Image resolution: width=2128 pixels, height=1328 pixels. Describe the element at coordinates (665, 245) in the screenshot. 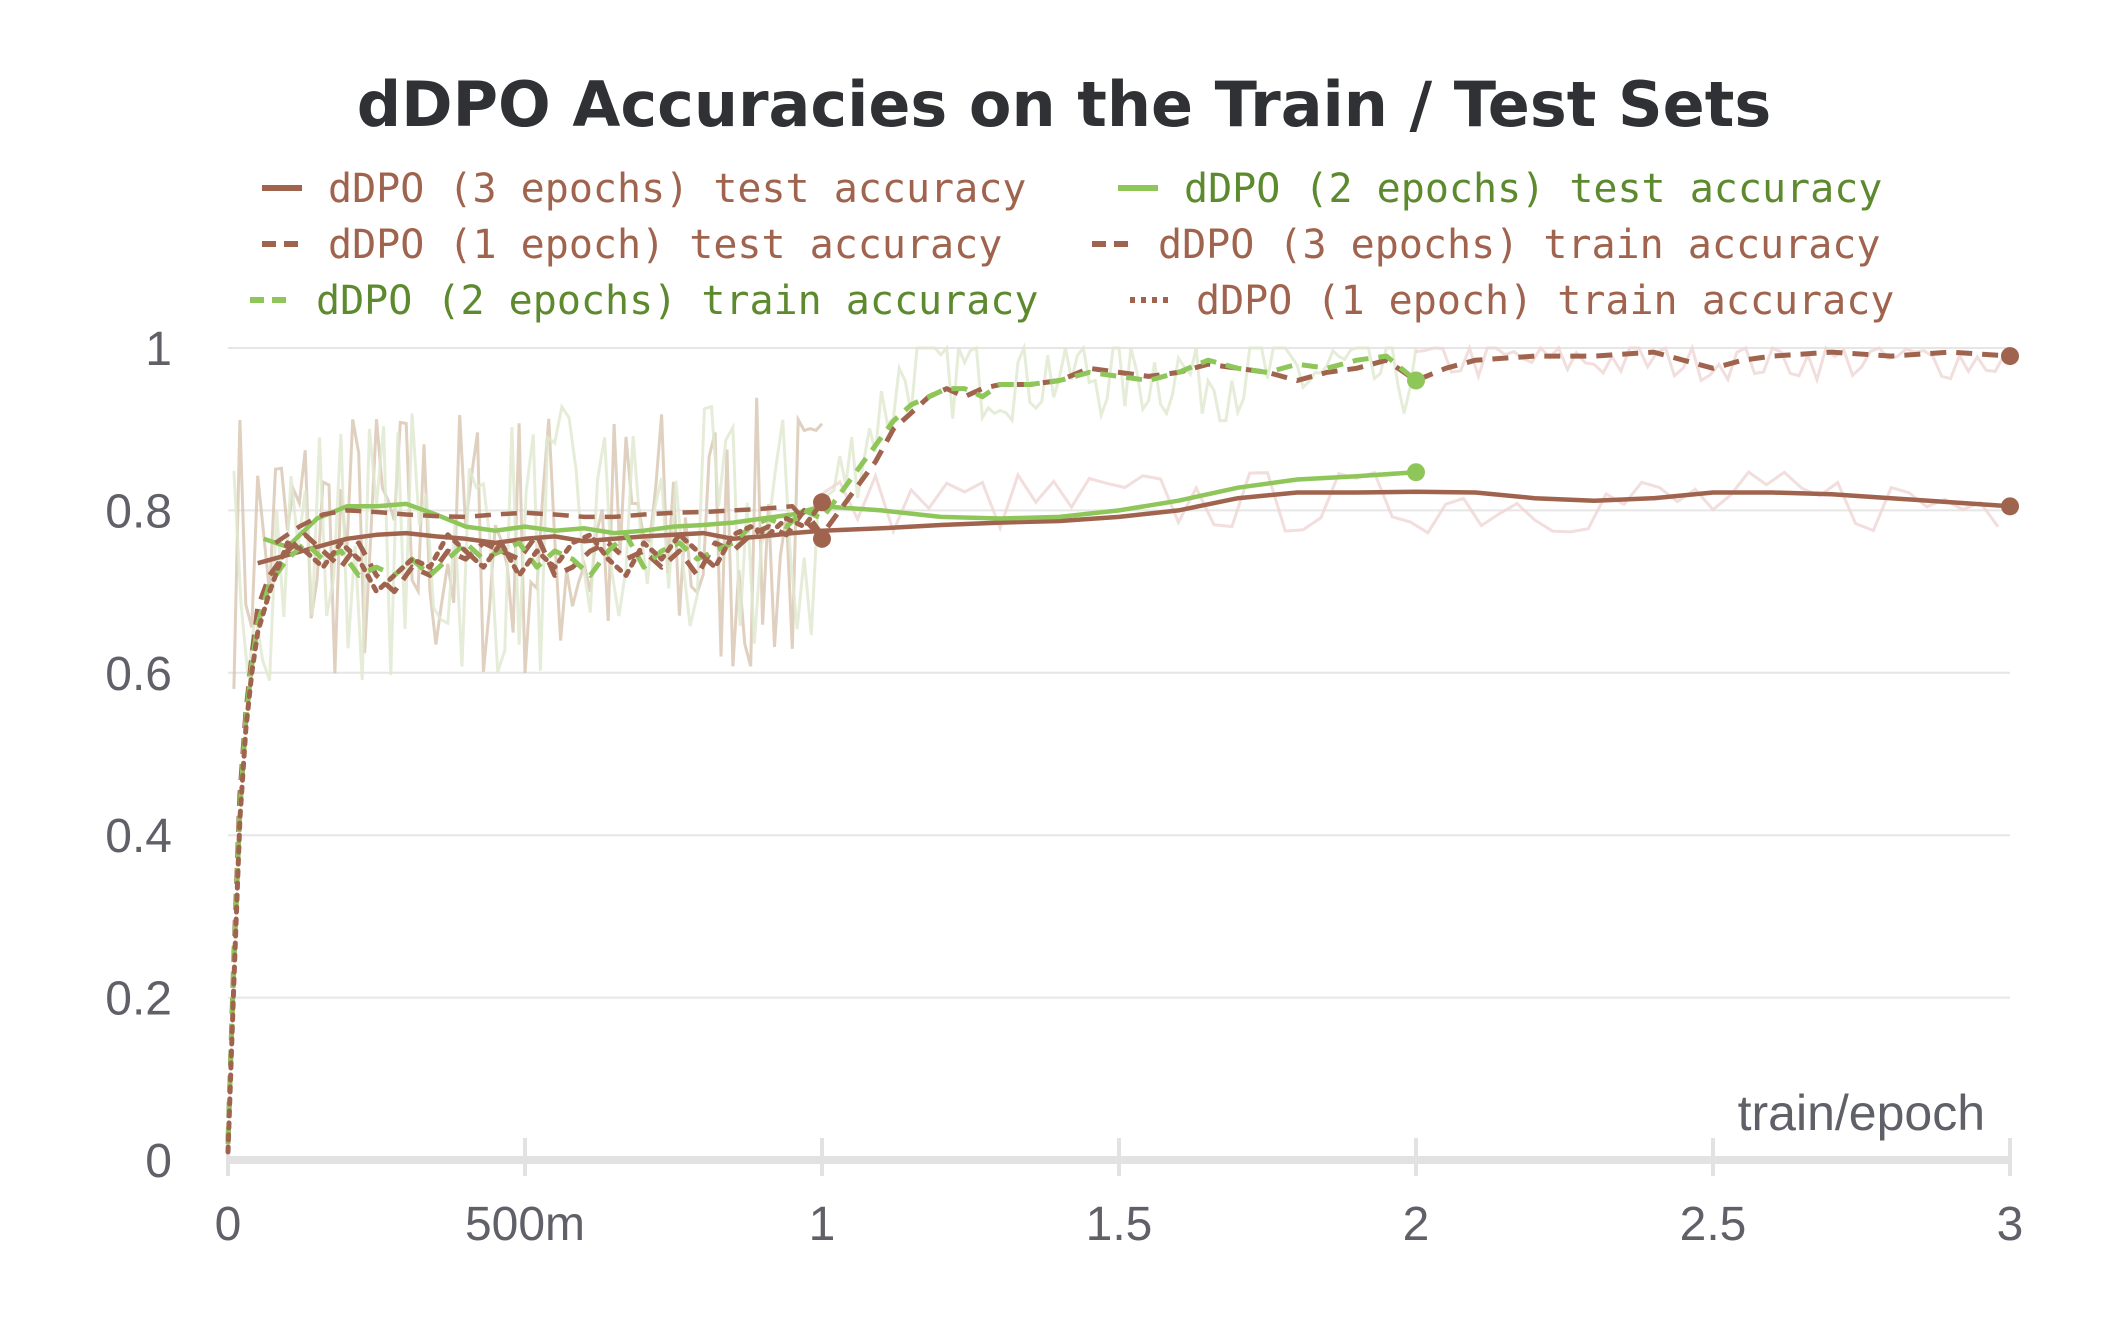

I see `legend-label-3: dDPO (1 epoch) test accuracy` at that location.